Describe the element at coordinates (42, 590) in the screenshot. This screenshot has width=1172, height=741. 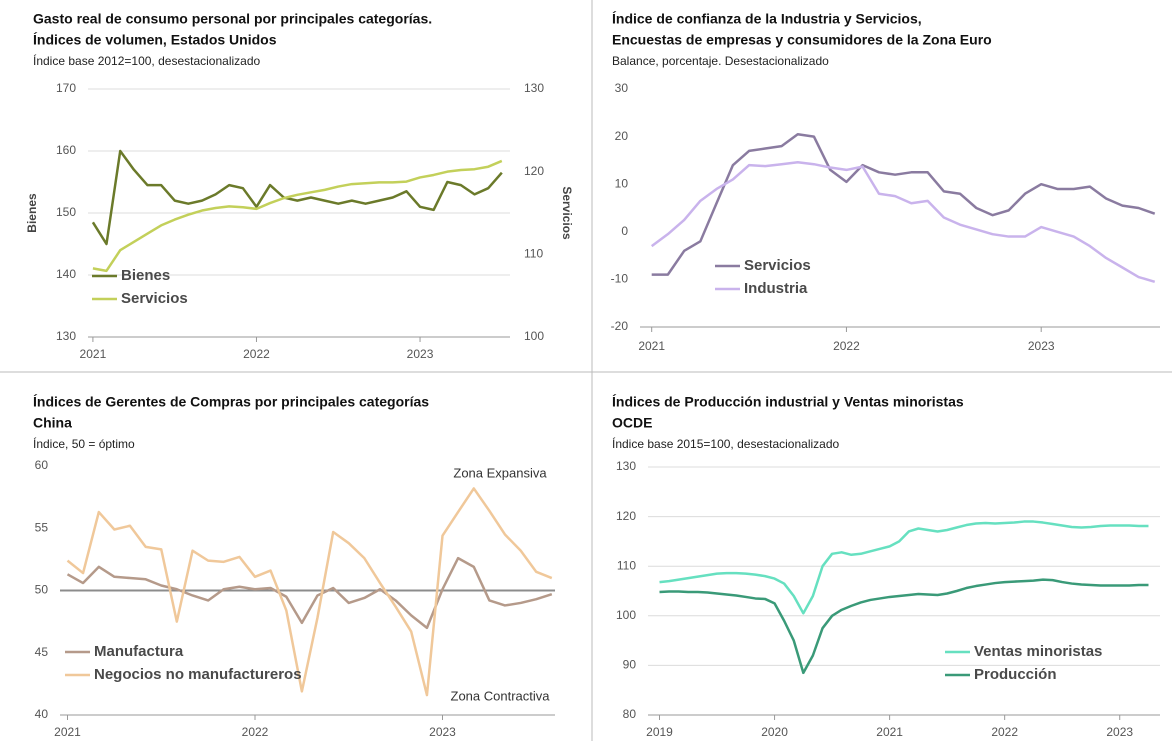
I see `y-tick-label: 50` at that location.